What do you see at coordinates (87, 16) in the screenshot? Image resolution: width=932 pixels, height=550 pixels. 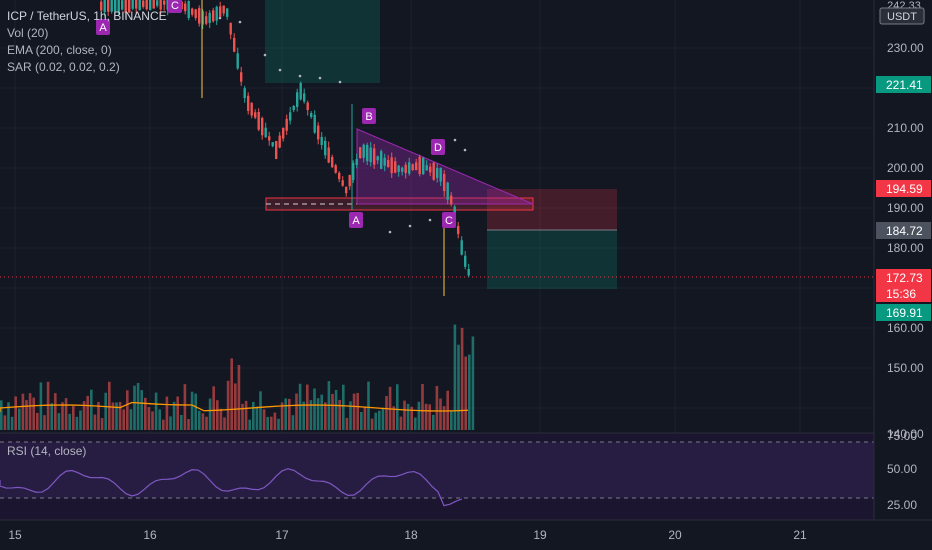 I see `symbol-title: ICP / TetherUS, 1h, BINANCE` at bounding box center [87, 16].